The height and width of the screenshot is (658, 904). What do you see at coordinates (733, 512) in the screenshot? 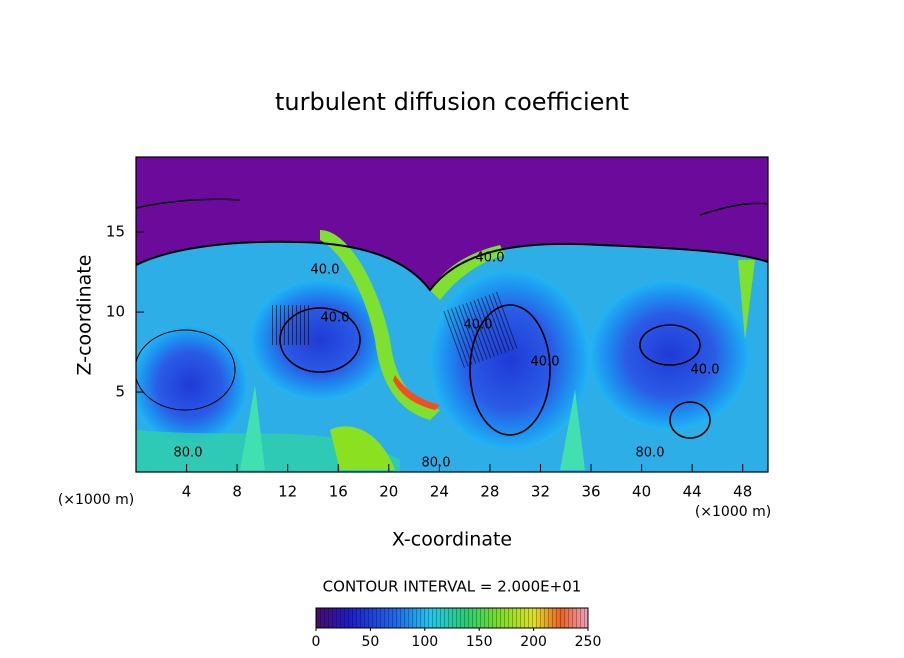
I see `x-unit-label: (×1000 m)` at bounding box center [733, 512].